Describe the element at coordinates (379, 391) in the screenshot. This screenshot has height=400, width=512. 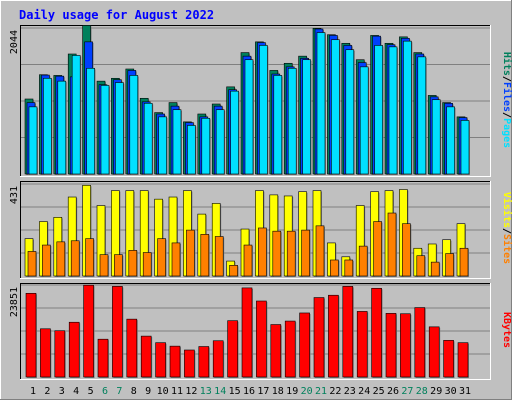
I see `x-tick-label: 25` at that location.